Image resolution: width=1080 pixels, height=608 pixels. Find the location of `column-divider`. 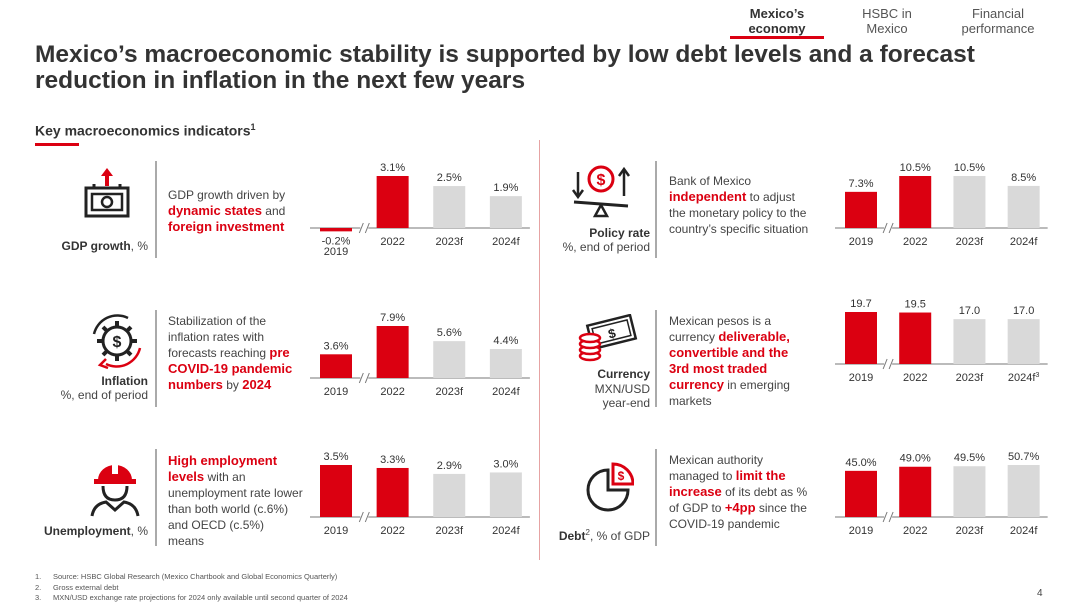

column-divider is located at coordinates (539, 350).